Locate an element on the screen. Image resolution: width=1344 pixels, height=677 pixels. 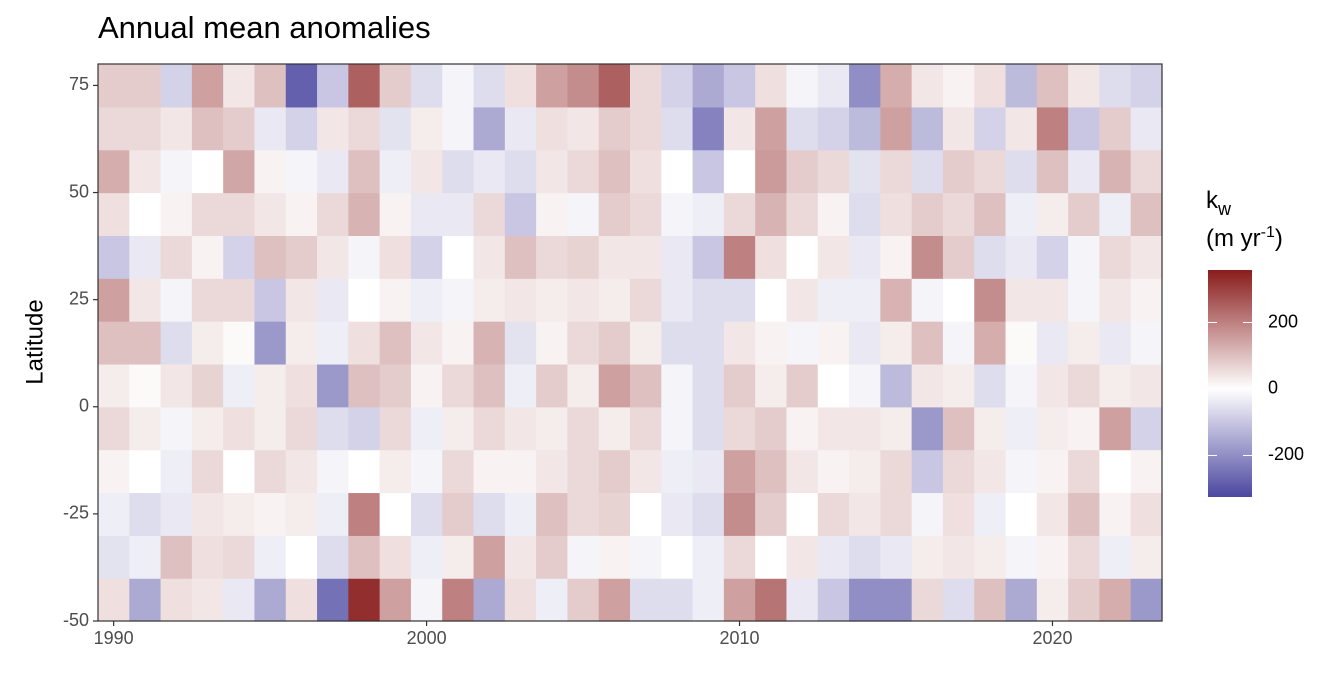
legend-title-part: k is located at coordinates (1212, 200).